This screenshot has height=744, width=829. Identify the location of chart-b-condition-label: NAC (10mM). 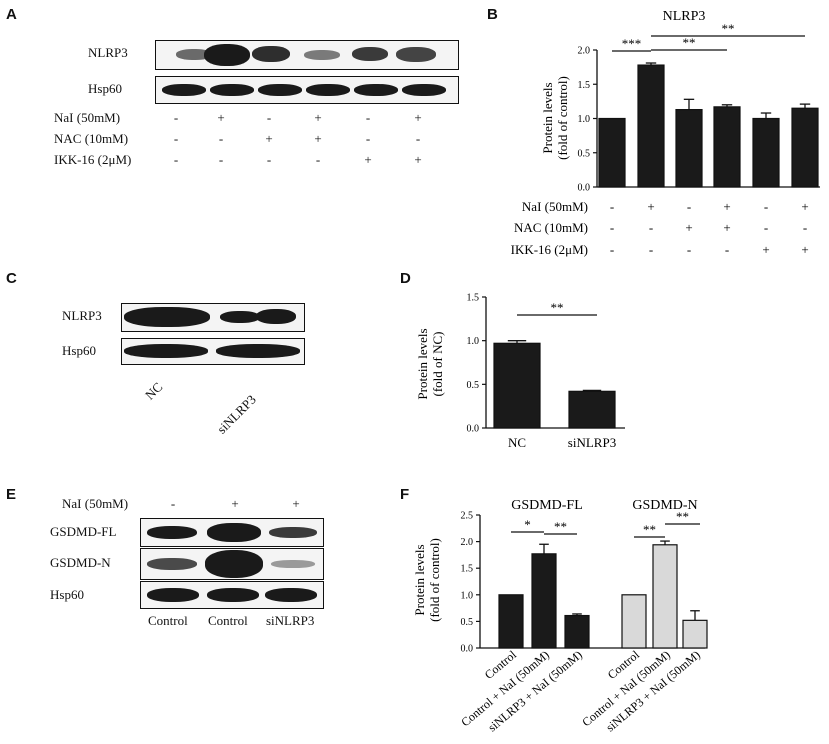
(551, 227).